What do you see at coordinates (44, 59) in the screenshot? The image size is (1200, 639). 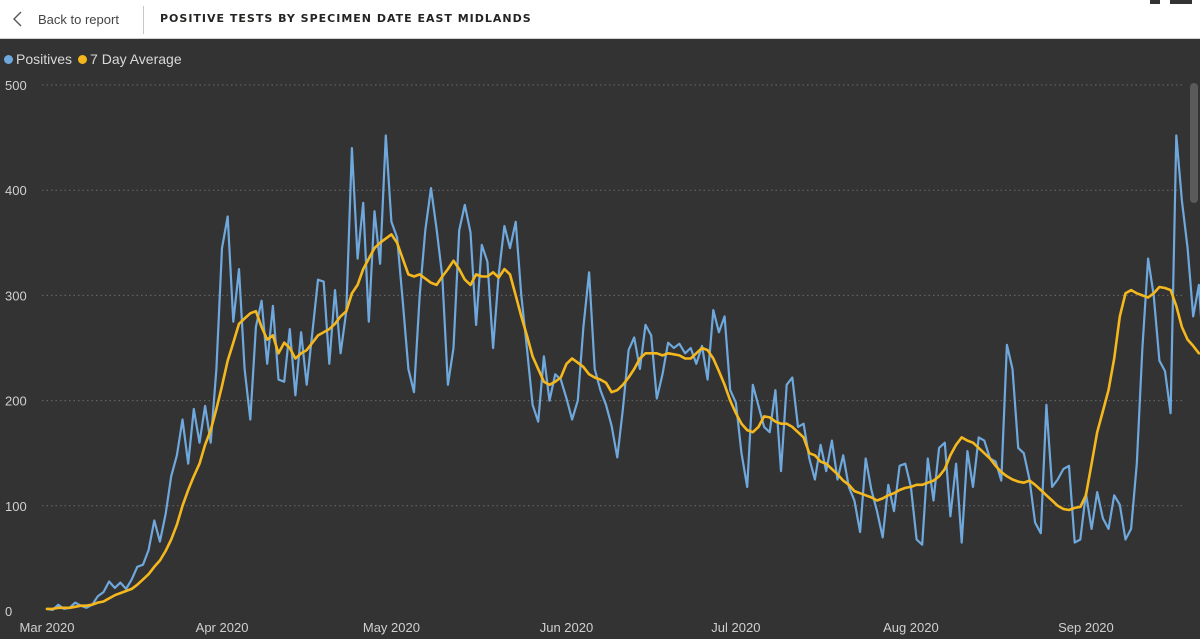 I see `legend-label-positives: Positives` at bounding box center [44, 59].